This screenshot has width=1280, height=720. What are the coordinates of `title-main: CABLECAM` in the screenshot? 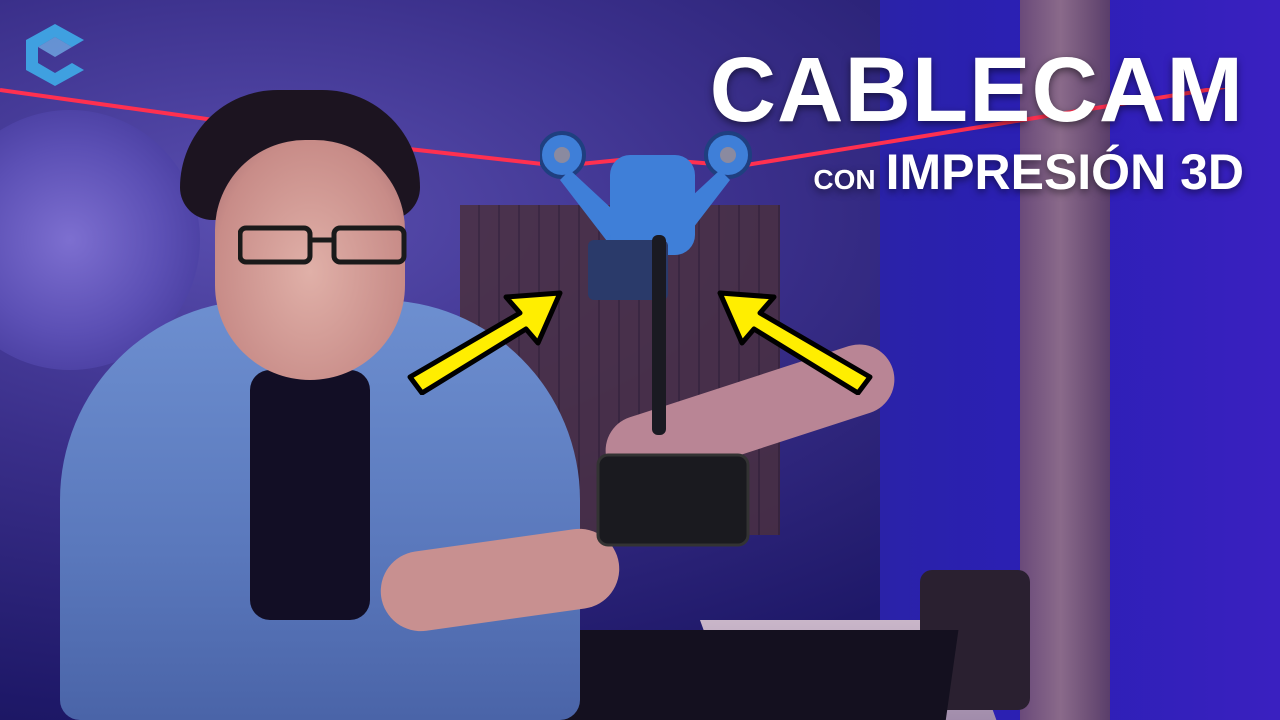 It's located at (976, 90).